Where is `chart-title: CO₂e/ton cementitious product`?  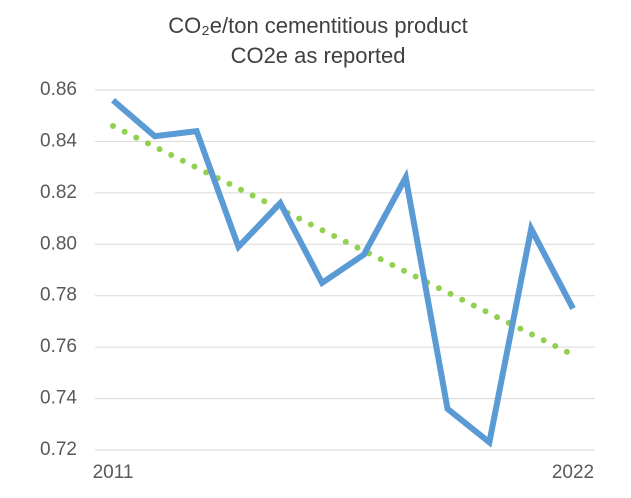 chart-title: CO₂e/ton cementitious product is located at coordinates (318, 25).